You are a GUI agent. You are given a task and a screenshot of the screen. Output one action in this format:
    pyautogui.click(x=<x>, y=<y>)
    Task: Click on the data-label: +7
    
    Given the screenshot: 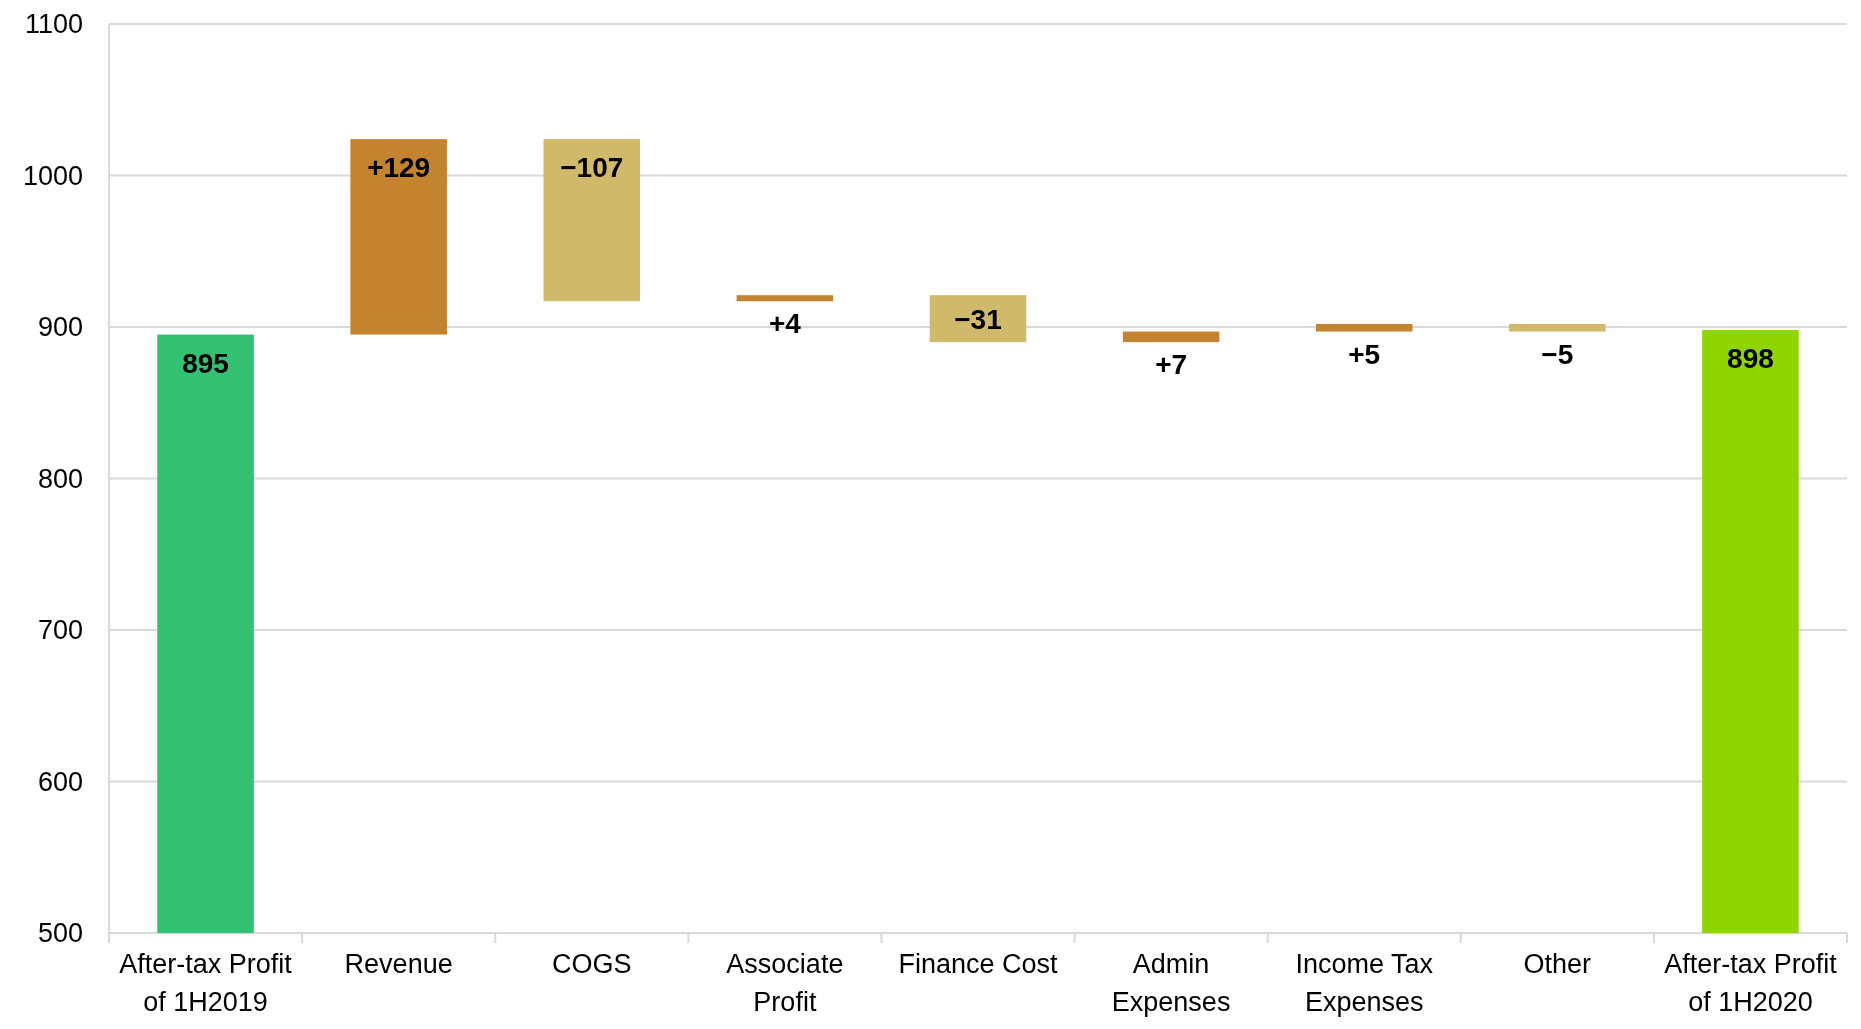 What is the action you would take?
    pyautogui.click(x=1171, y=365)
    